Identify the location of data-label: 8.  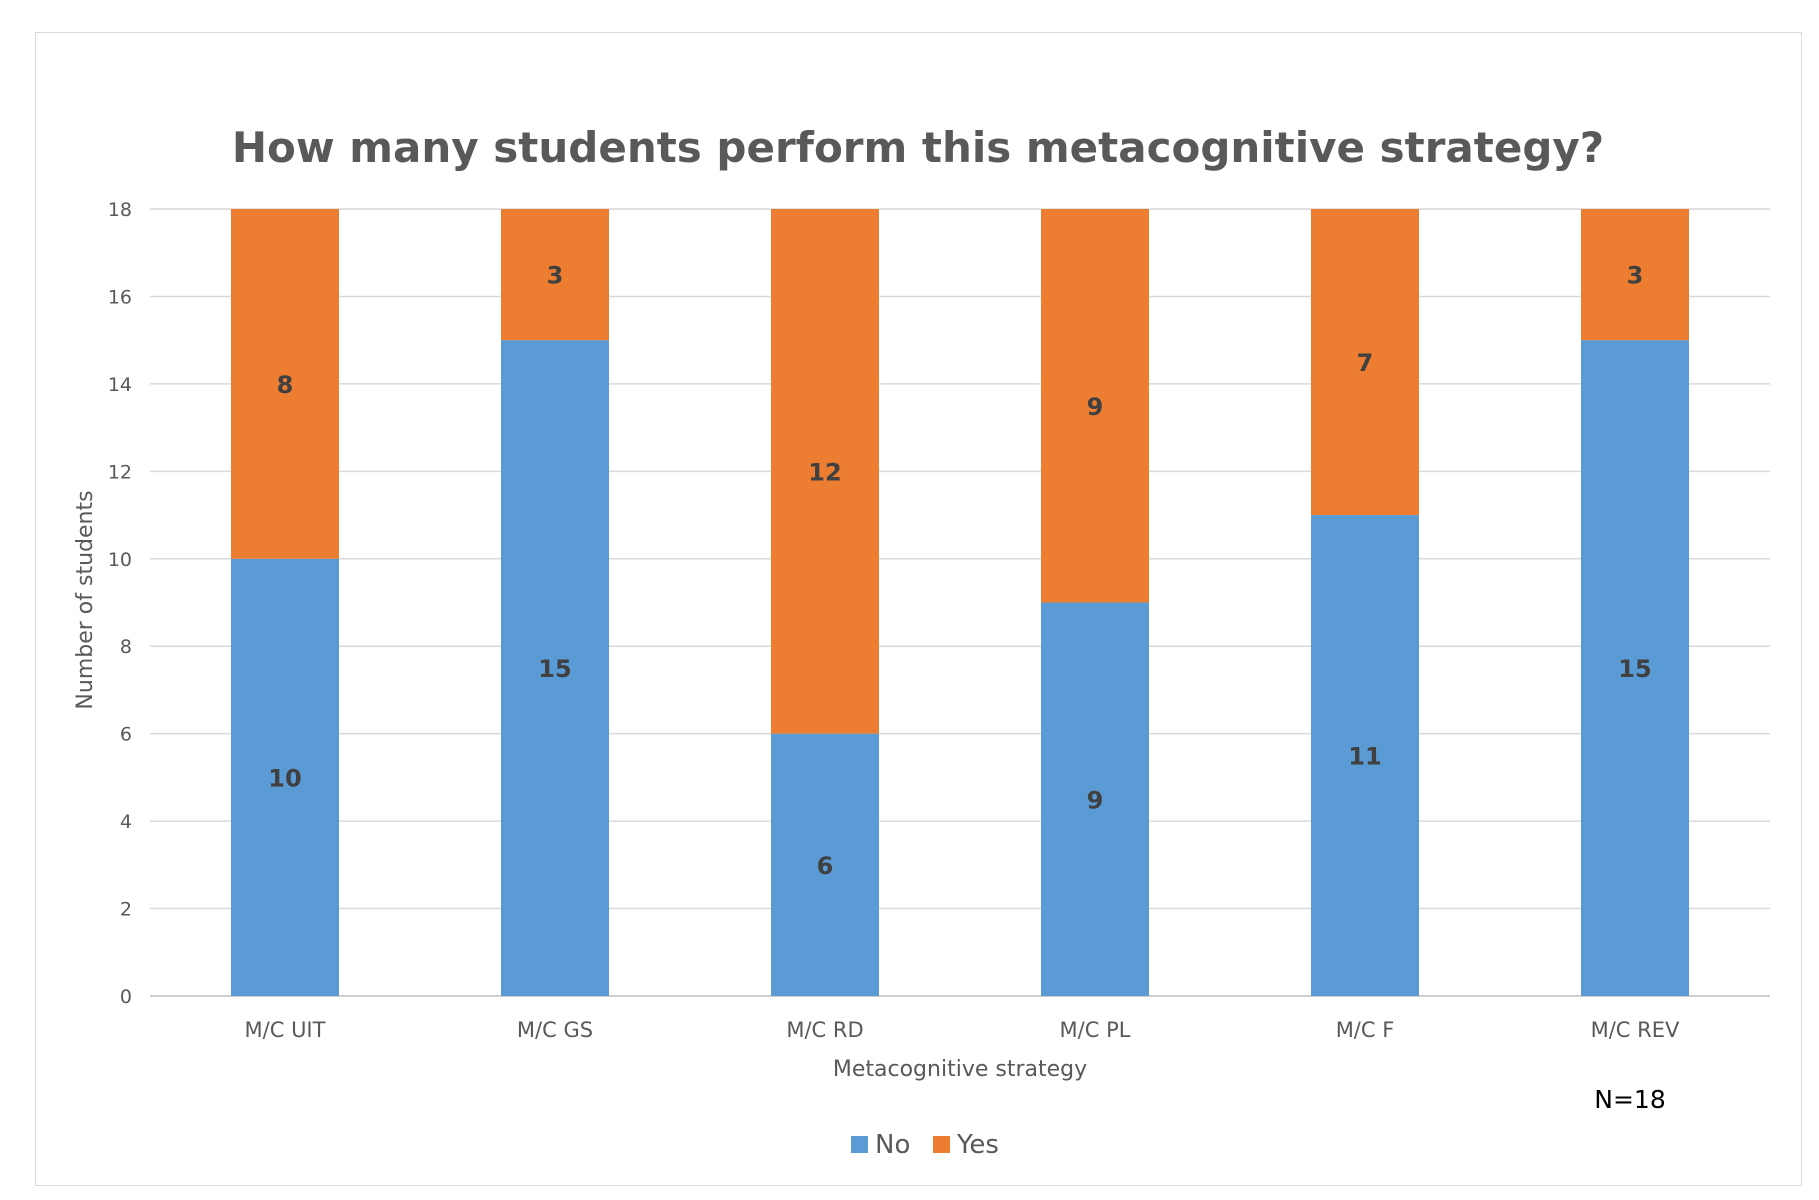
(285, 385).